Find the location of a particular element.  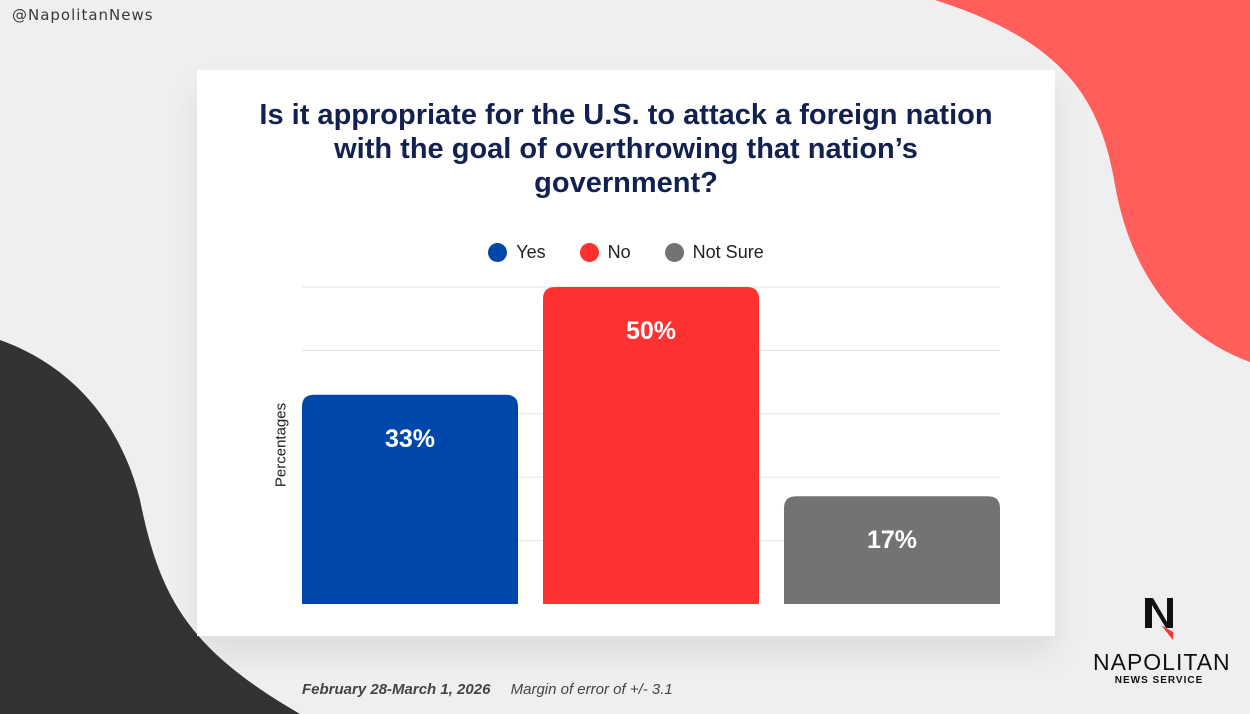

margin-of-error: Margin of error of +/- 3.1 is located at coordinates (591, 689).